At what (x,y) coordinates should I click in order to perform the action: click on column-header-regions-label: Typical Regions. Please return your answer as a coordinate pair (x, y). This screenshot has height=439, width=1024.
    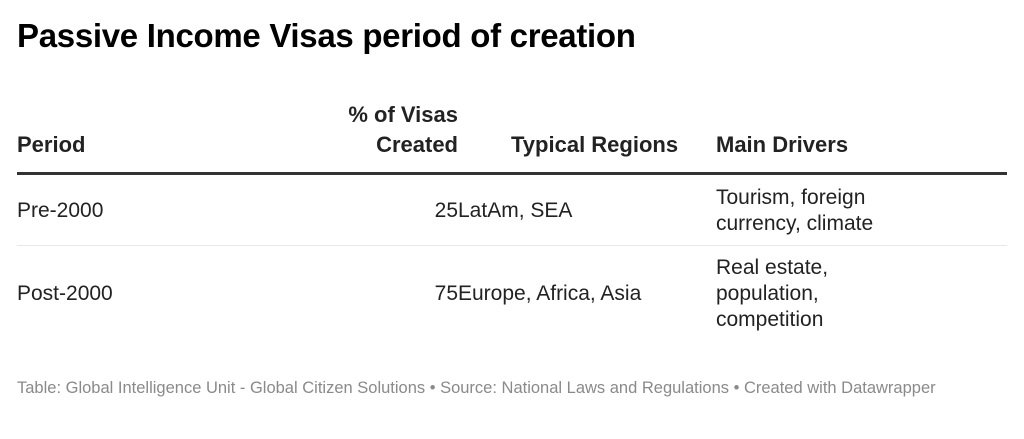
    Looking at the image, I should click on (595, 144).